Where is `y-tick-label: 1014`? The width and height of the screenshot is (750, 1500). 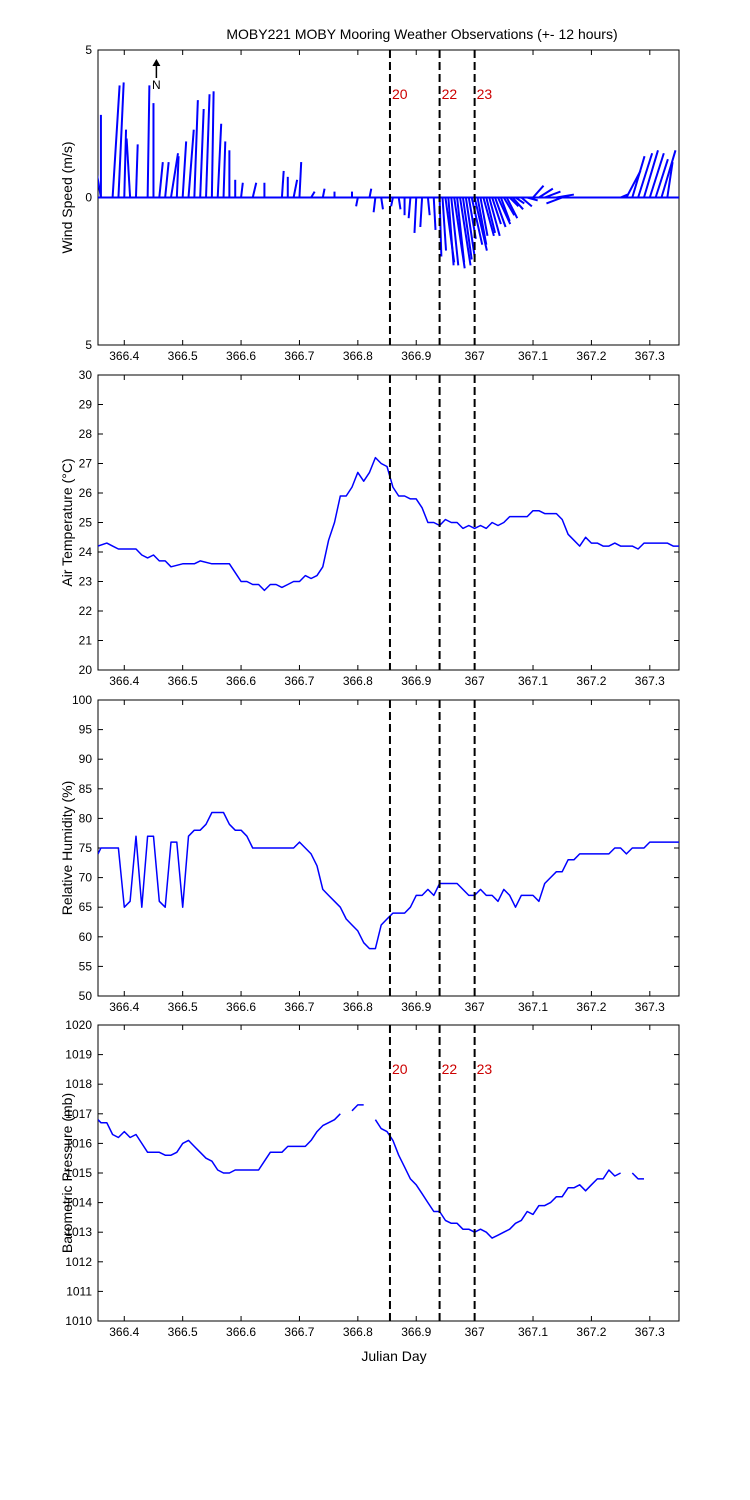 y-tick-label: 1014 is located at coordinates (78, 1203).